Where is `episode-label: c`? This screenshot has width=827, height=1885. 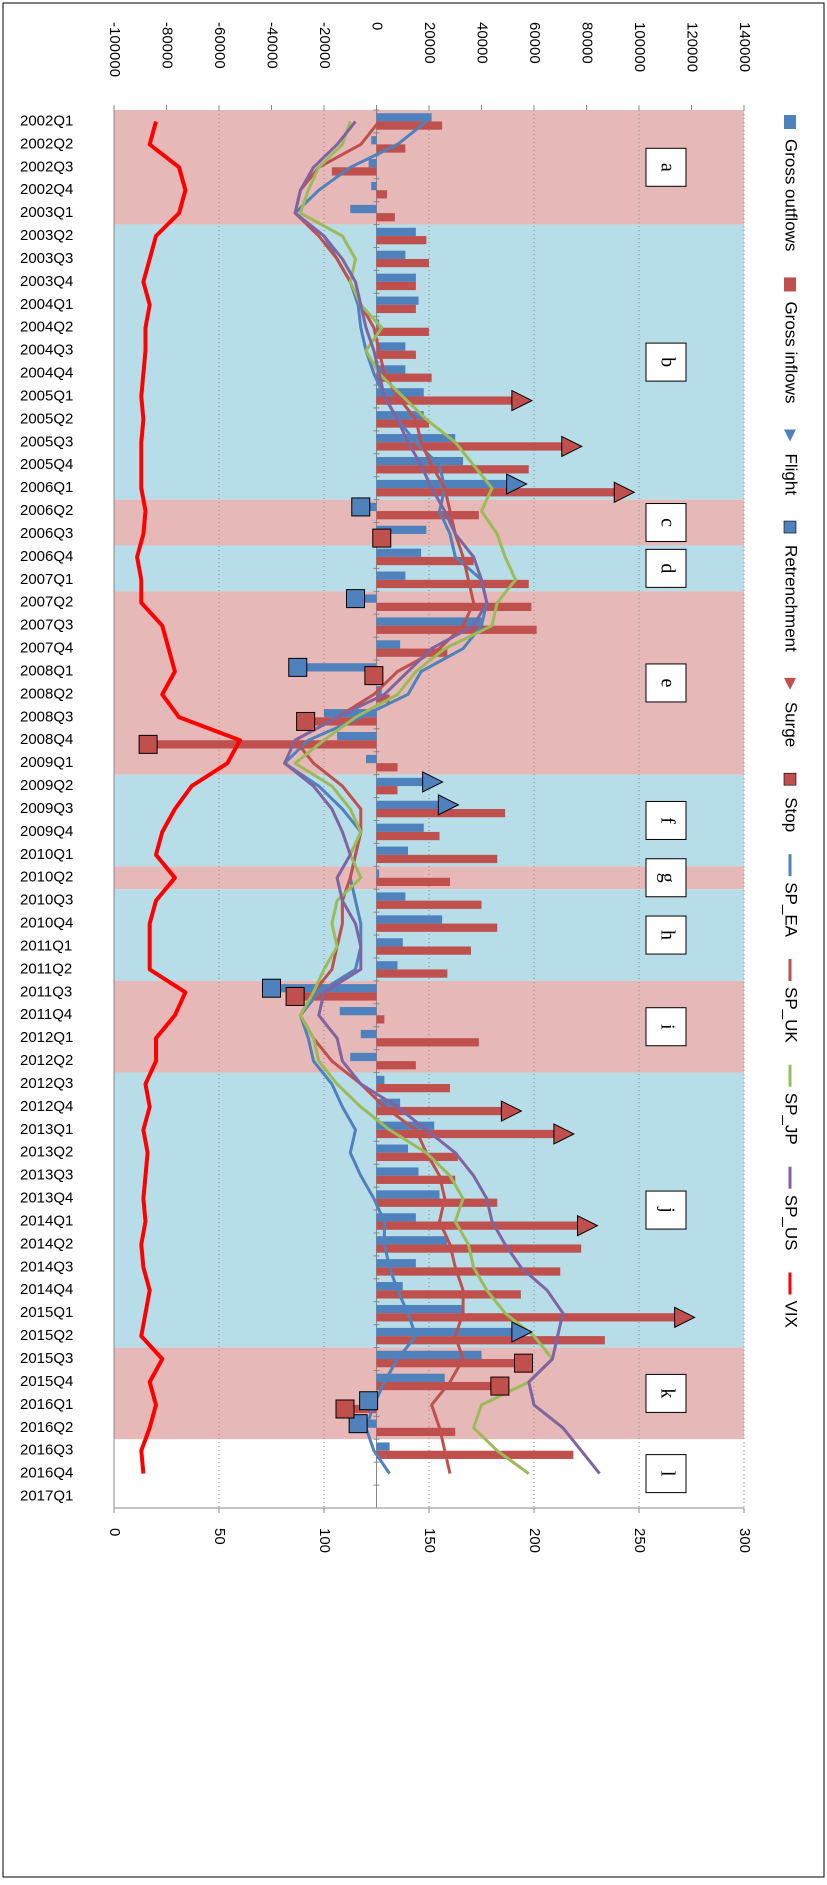
episode-label: c is located at coordinates (667, 522).